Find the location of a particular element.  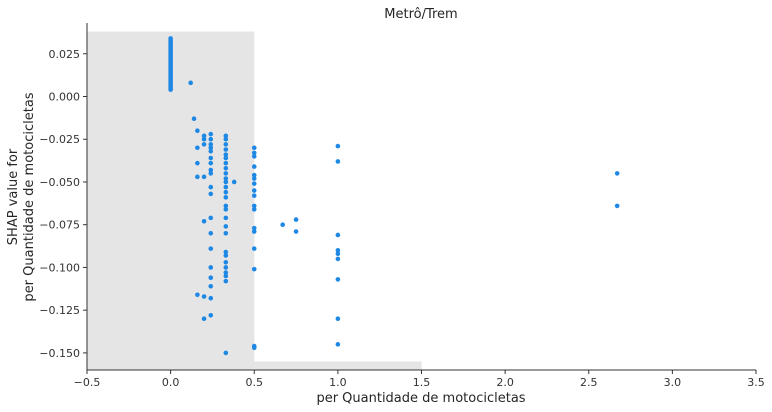

x-tick-label: 2.5 is located at coordinates (589, 382).